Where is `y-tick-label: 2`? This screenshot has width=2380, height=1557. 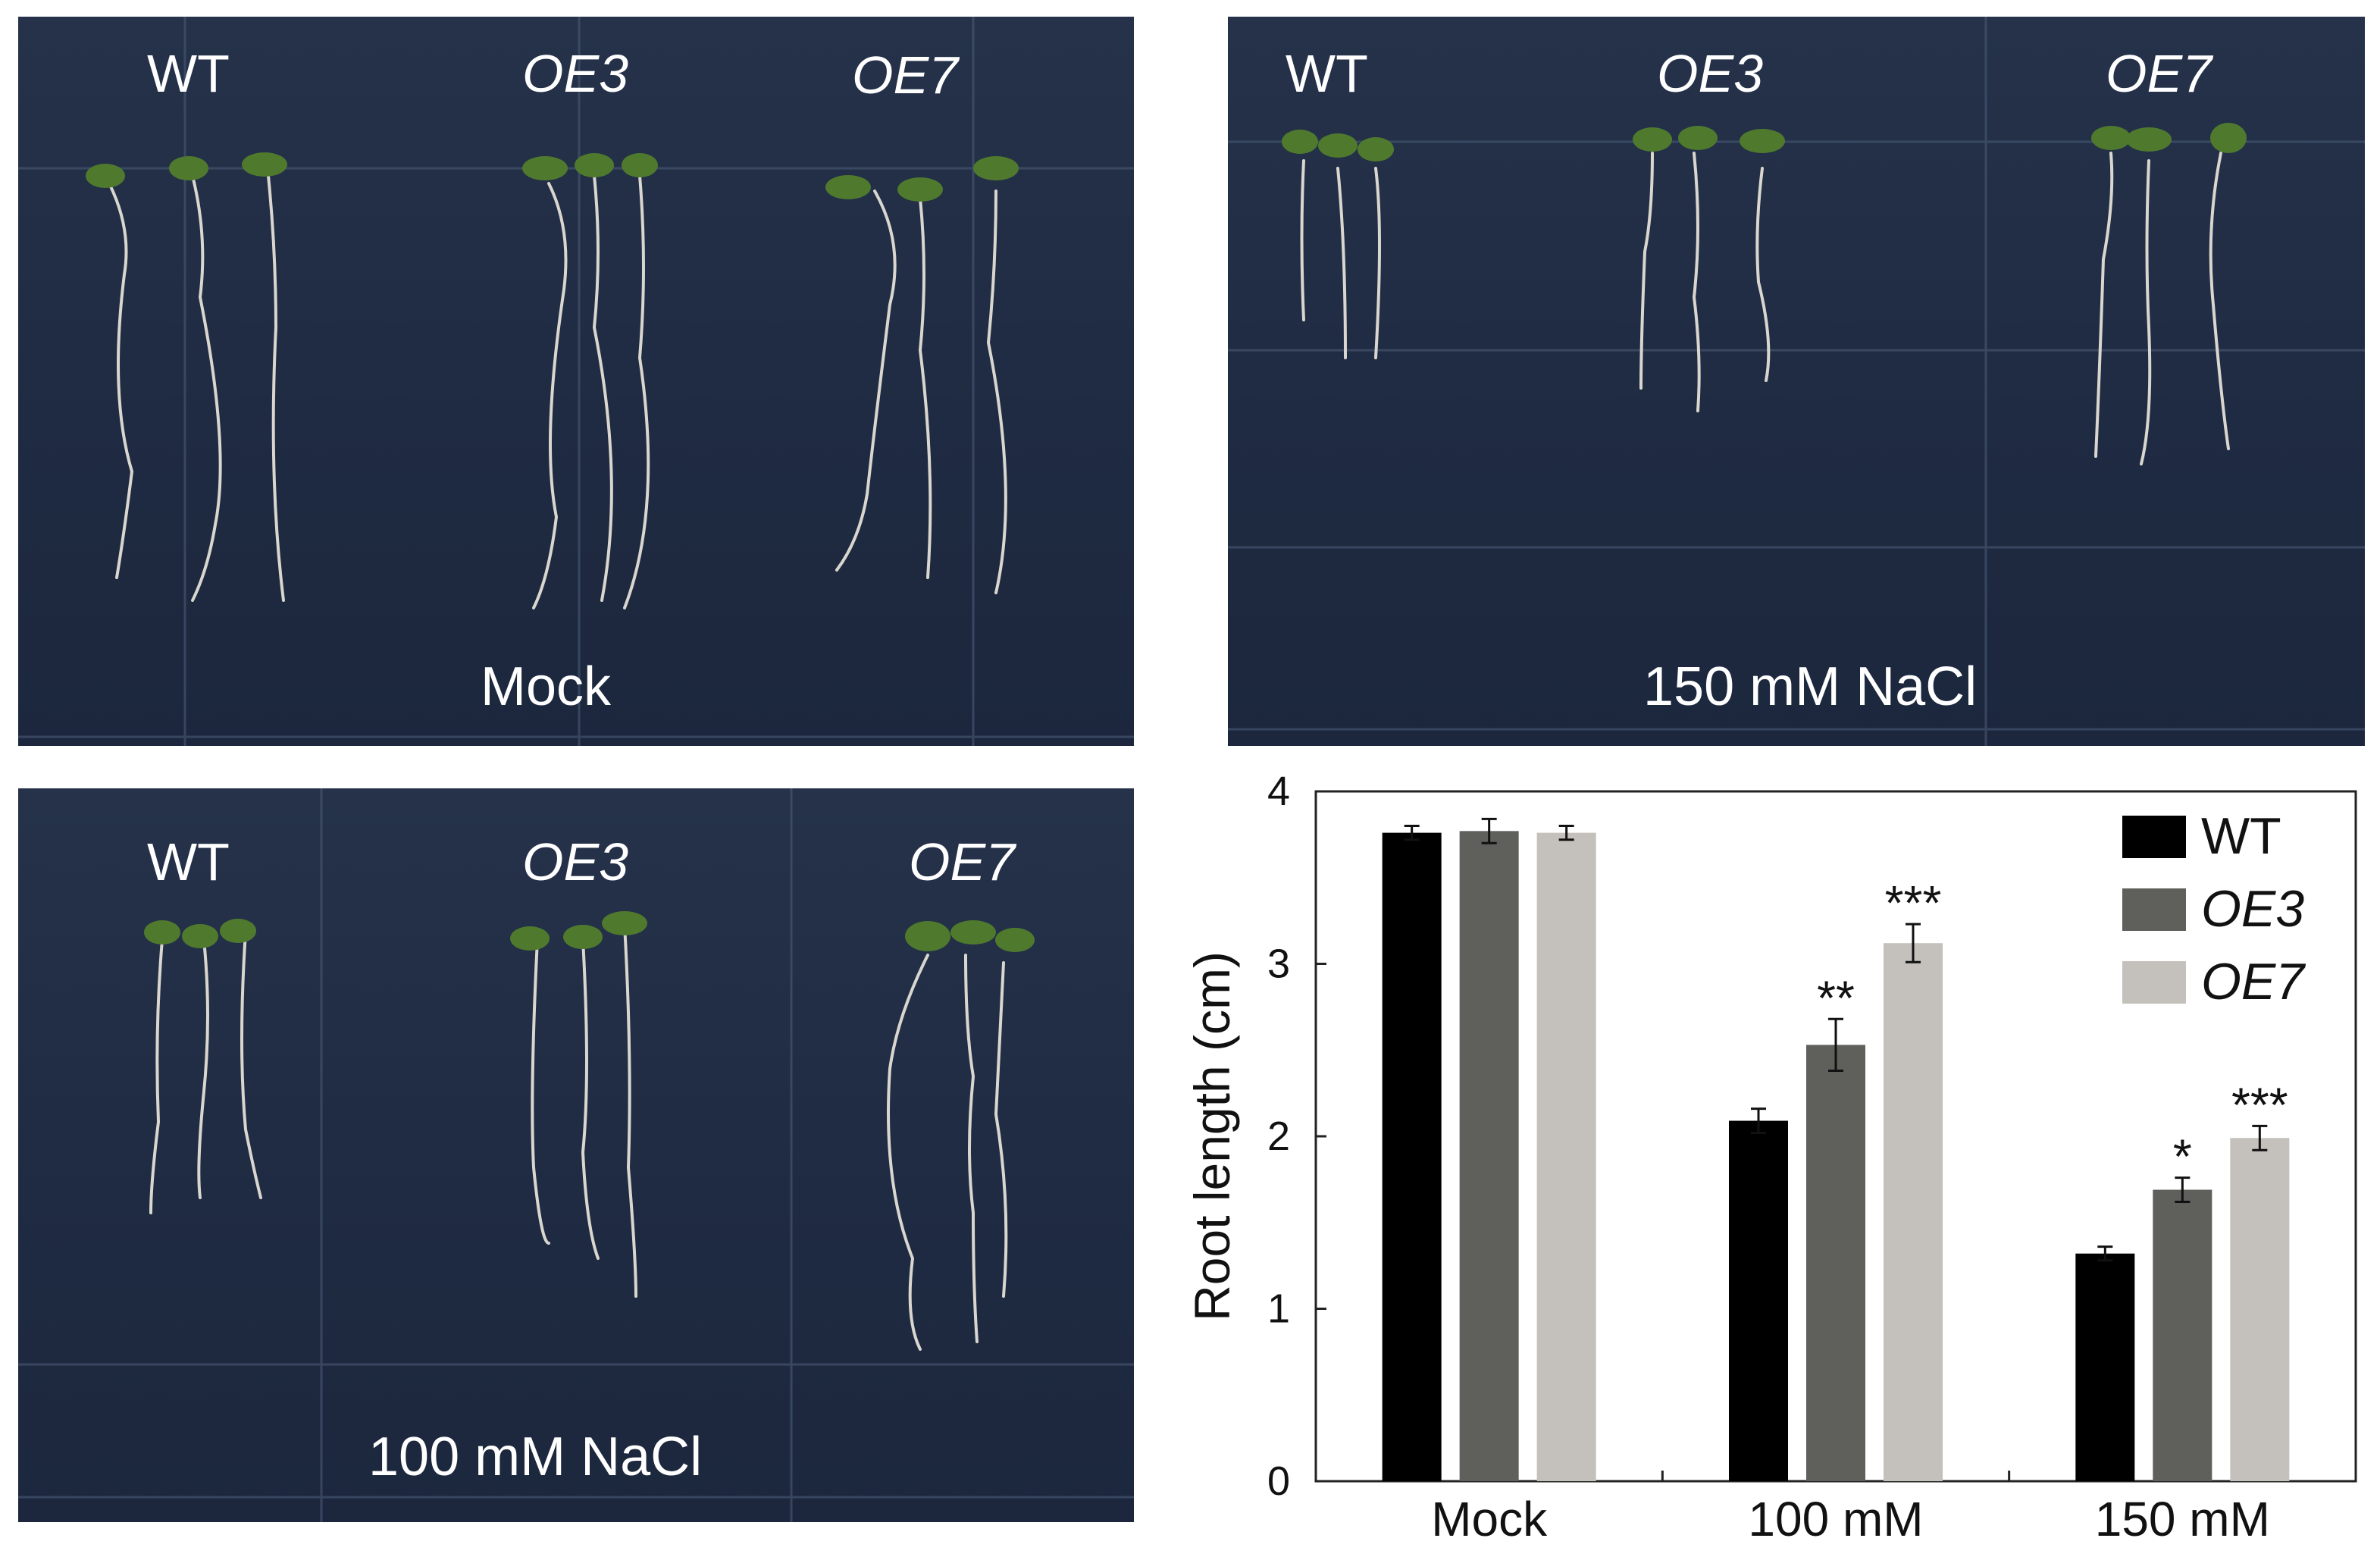
y-tick-label: 2 is located at coordinates (1278, 1136).